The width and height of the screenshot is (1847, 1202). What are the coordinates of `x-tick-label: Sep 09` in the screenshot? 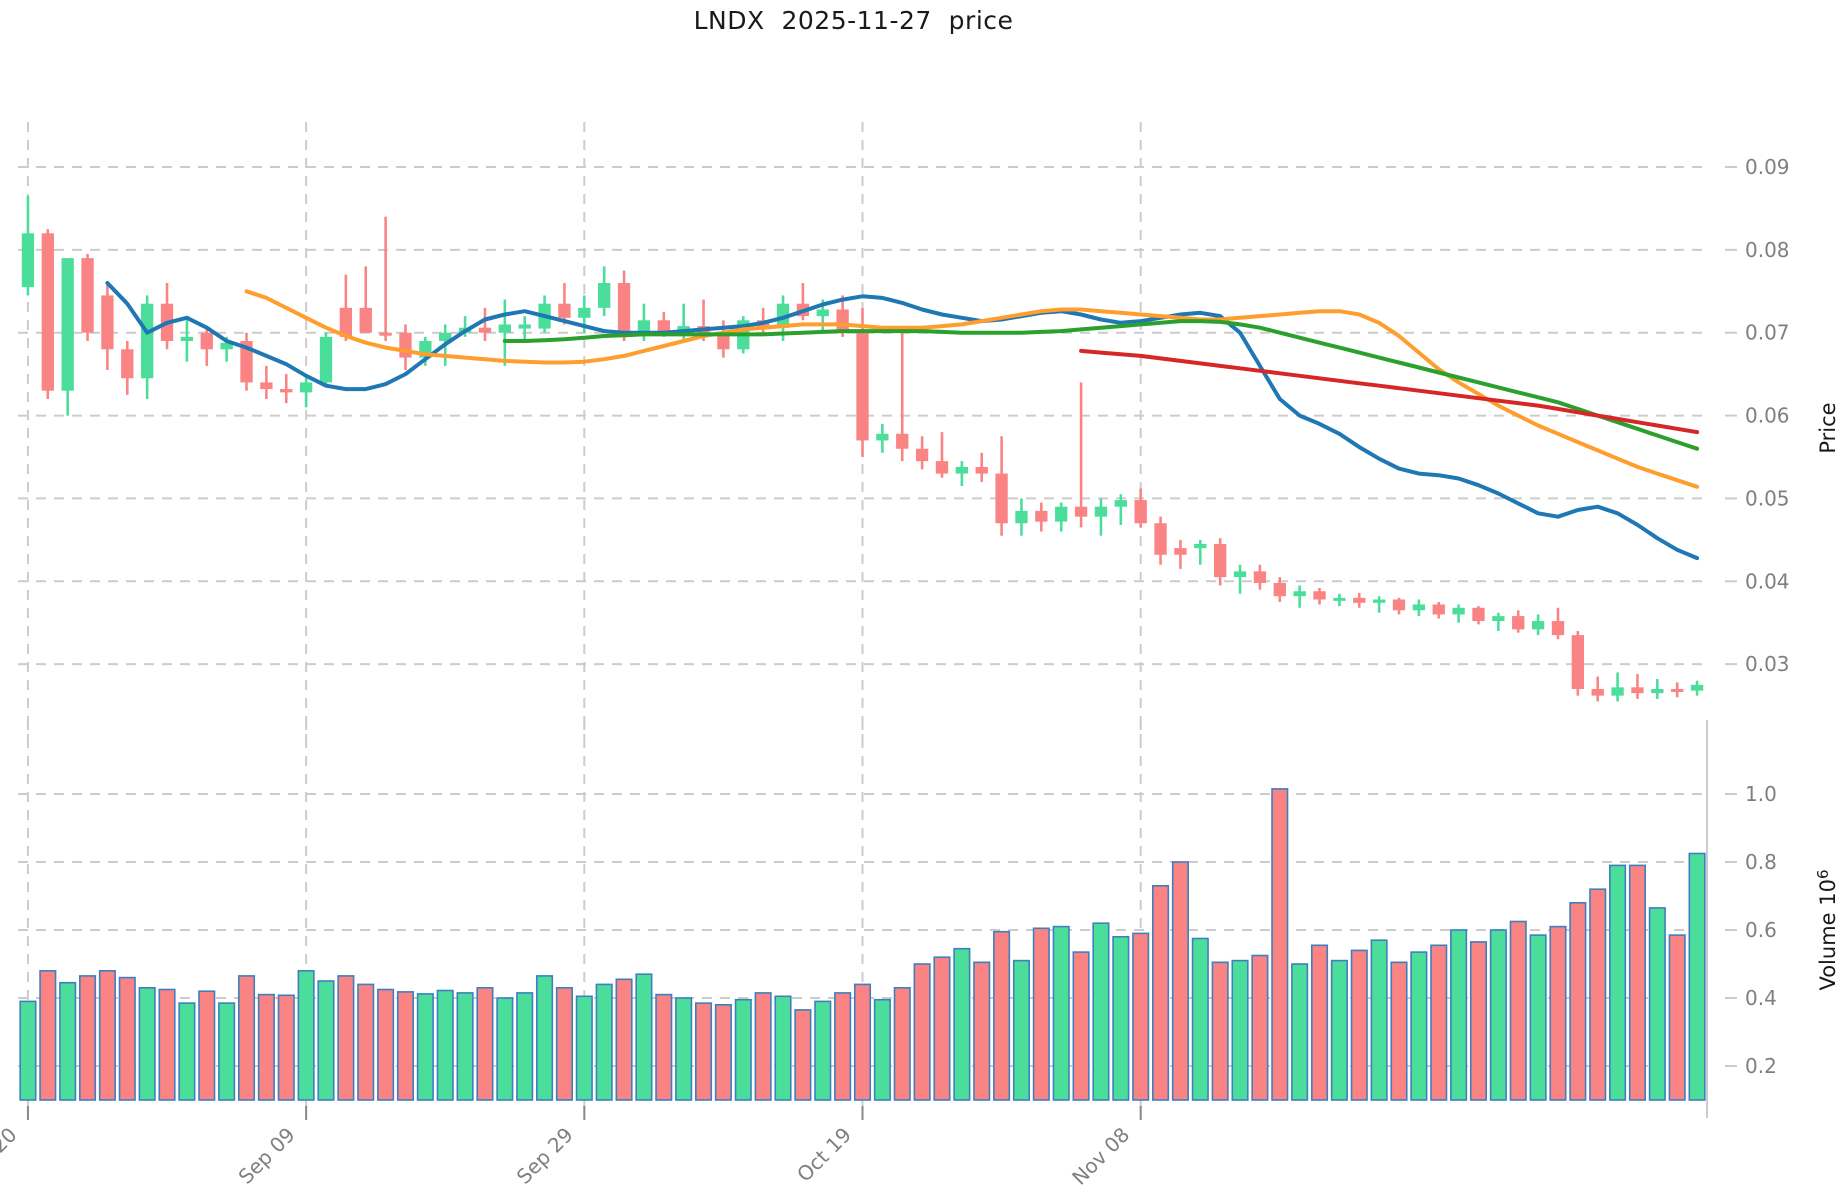 It's located at (267, 1156).